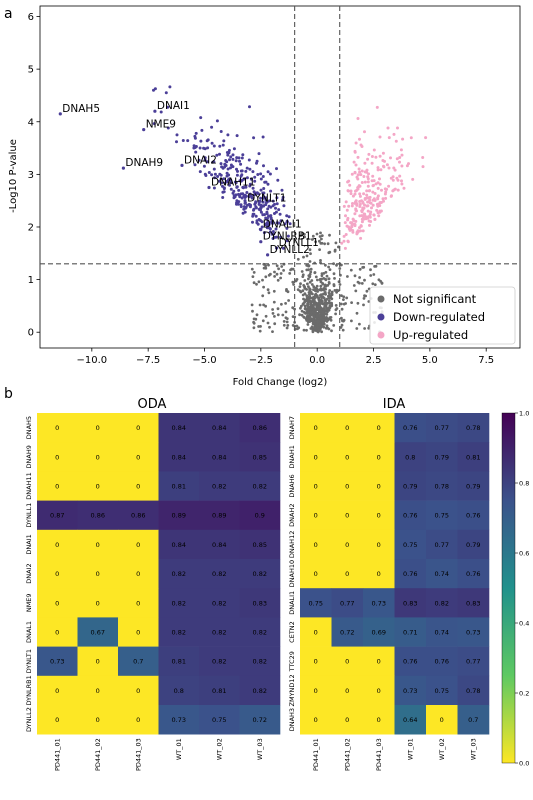 This screenshot has height=800, width=533. Describe the element at coordinates (524, 764) in the screenshot. I see `colorbar-tick-label: 0.0` at that location.